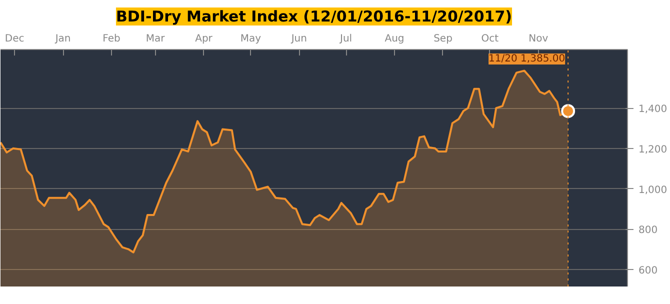  I want to click on y-tick-label: 1,000, so click(653, 190).